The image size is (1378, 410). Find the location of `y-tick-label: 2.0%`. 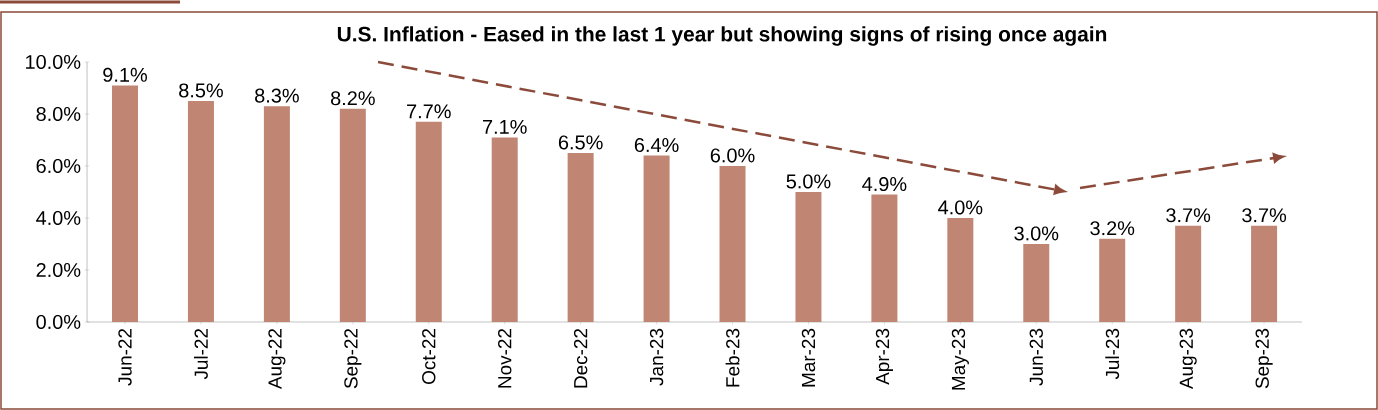

y-tick-label: 2.0% is located at coordinates (58, 270).